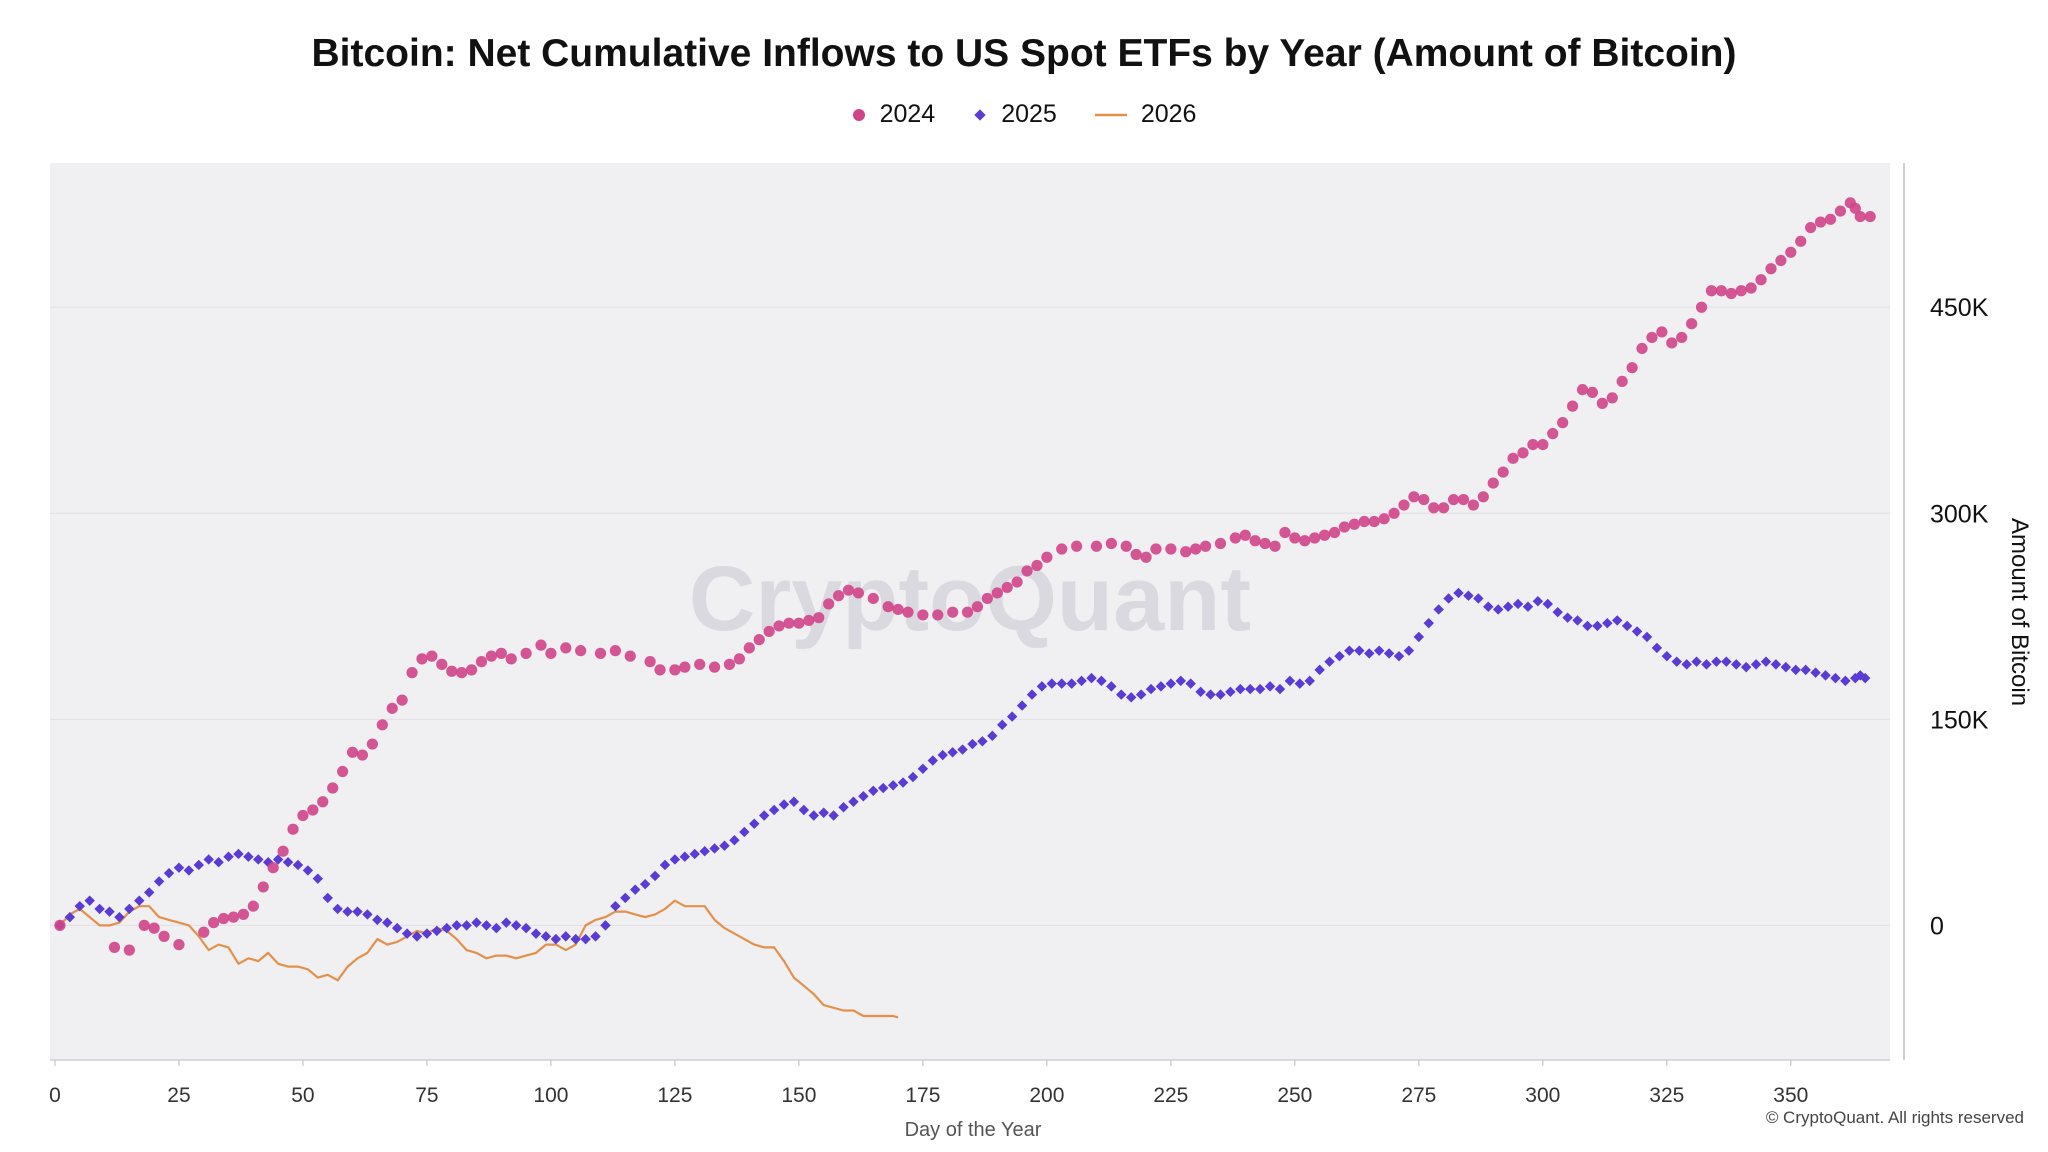 The width and height of the screenshot is (2048, 1152). What do you see at coordinates (798, 1095) in the screenshot?
I see `x-tick-label: 150` at bounding box center [798, 1095].